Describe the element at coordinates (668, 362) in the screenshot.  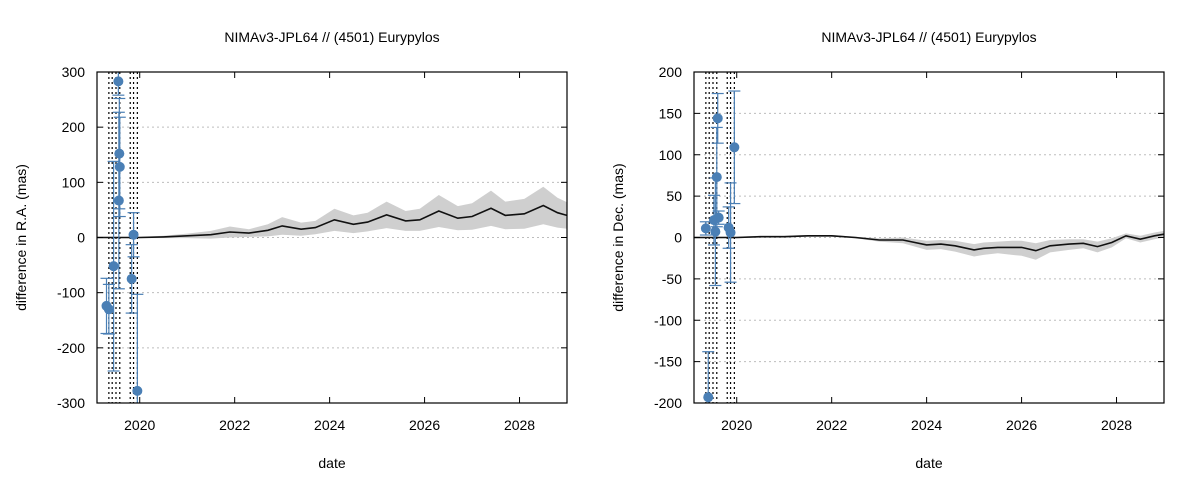
I see `y-tick-label: -150` at that location.